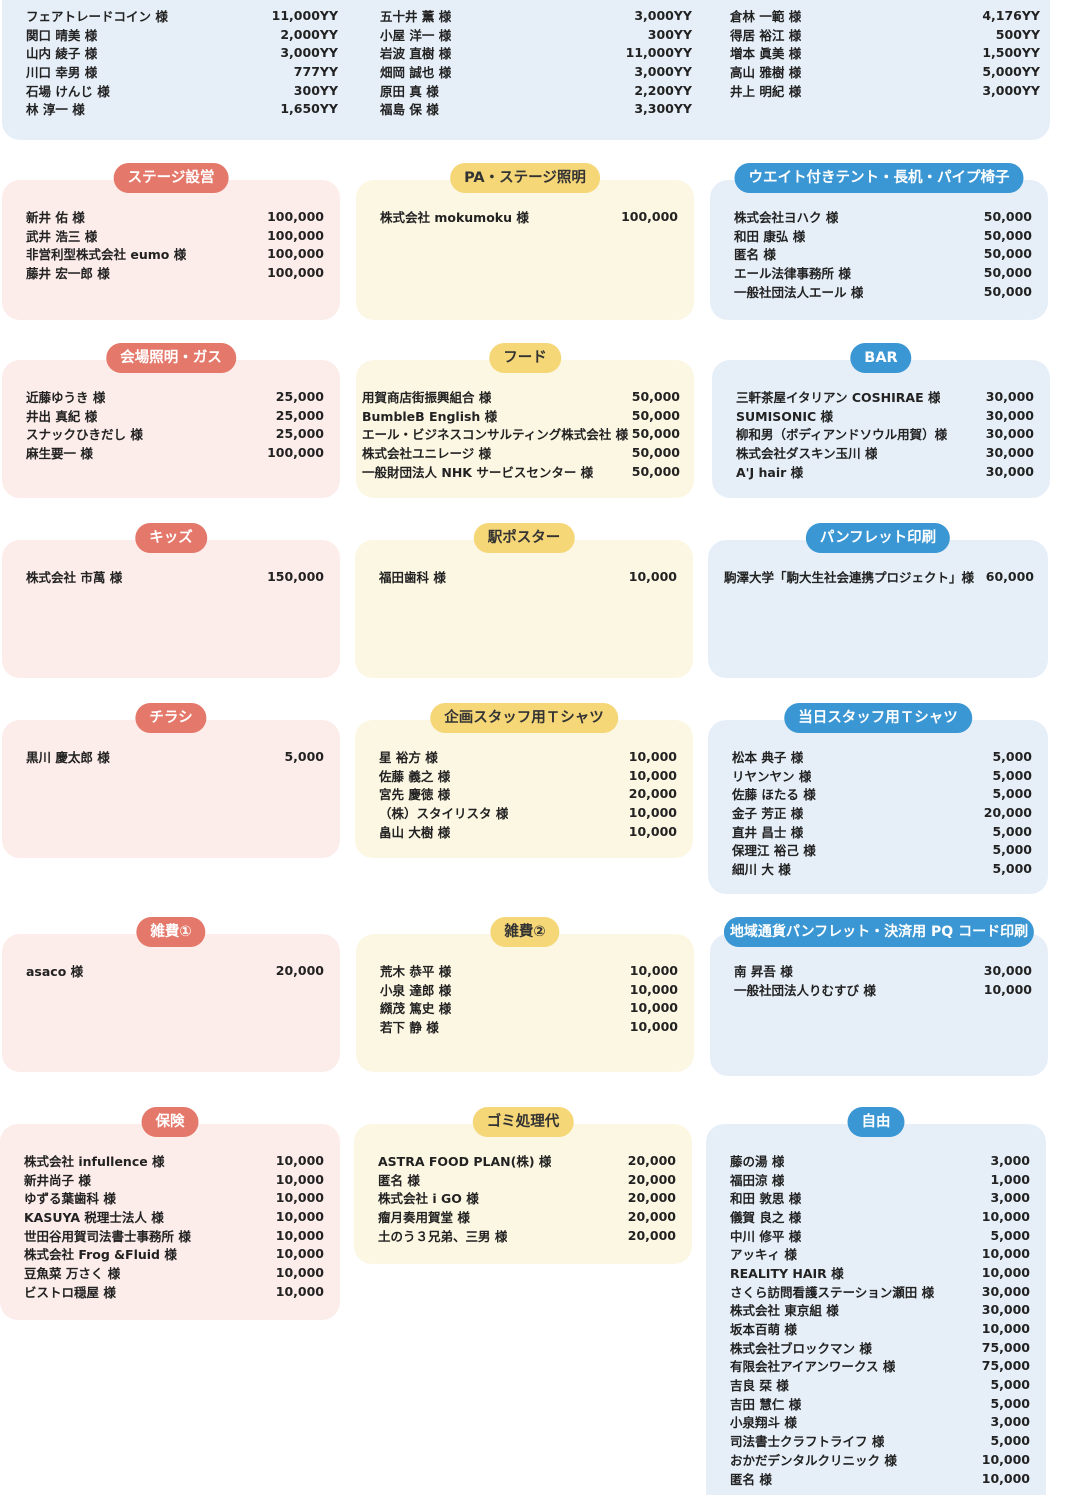  Describe the element at coordinates (882, 756) in the screenshot. I see `list-item: 松本 典子 様 5,000` at that location.